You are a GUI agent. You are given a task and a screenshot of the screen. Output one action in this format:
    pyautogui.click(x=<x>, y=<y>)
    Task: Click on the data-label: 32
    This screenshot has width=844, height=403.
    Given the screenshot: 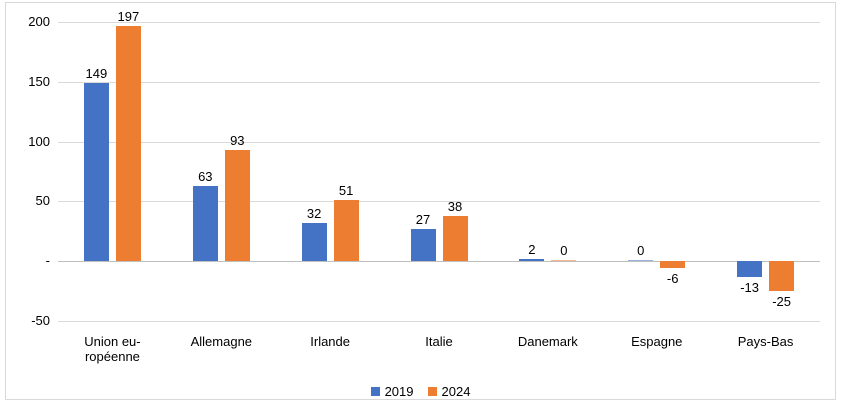 What is the action you would take?
    pyautogui.click(x=314, y=213)
    